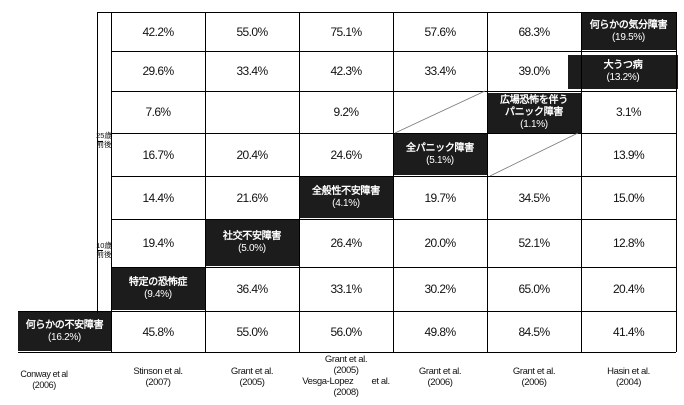  Describe the element at coordinates (252, 31) in the screenshot. I see `value-cell-r0-c1: 55.0%` at that location.